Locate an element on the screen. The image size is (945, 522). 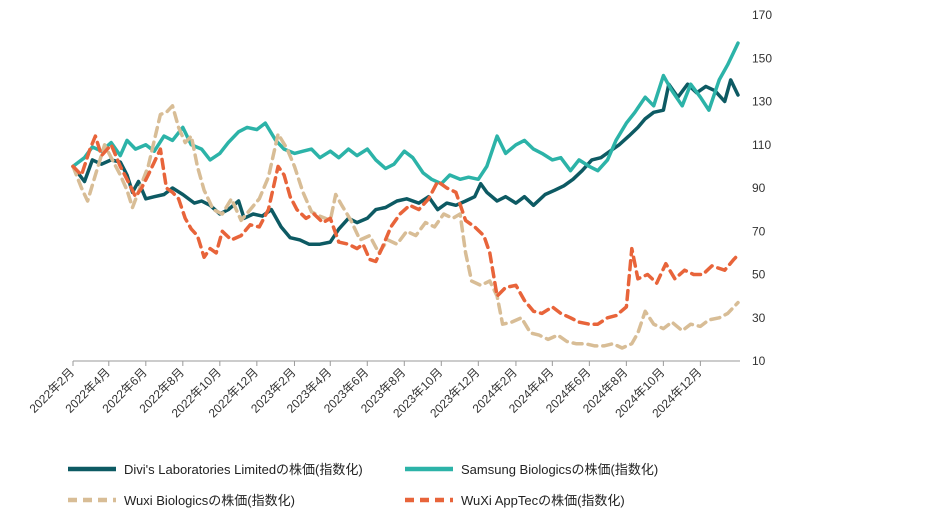
y-tick-label: 130 is located at coordinates (762, 102).